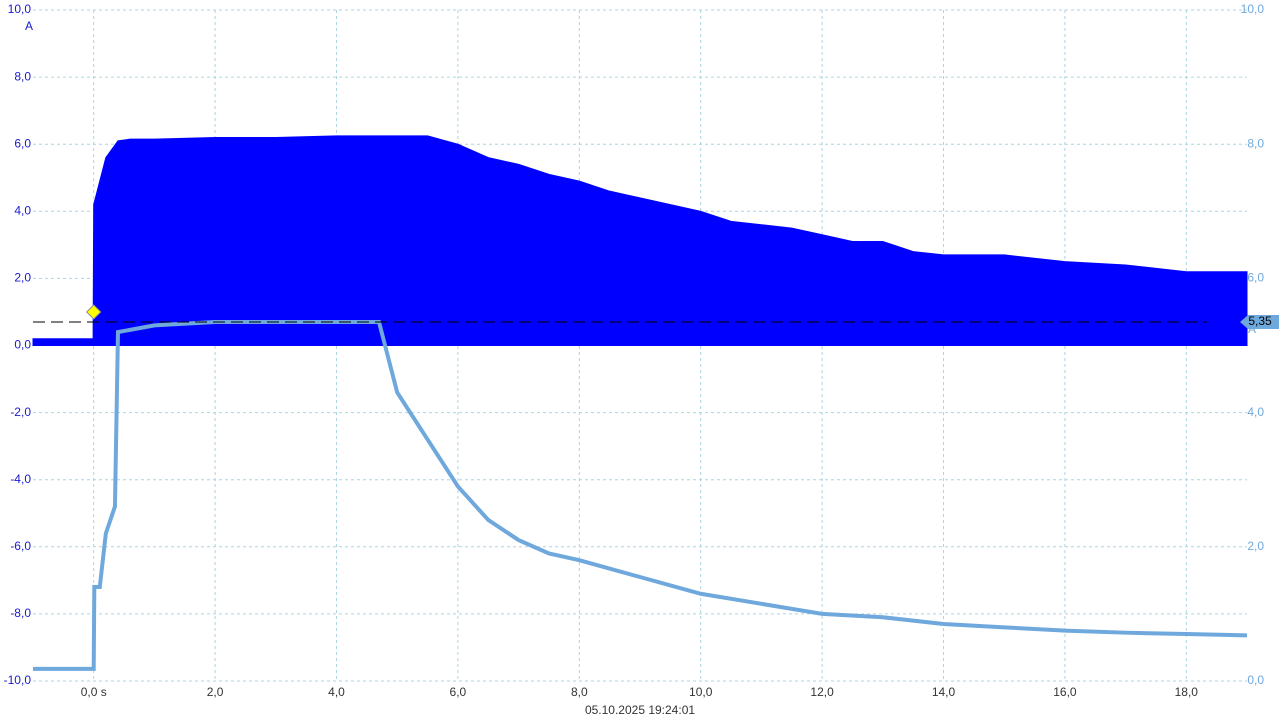  What do you see at coordinates (1255, 680) in the screenshot?
I see `y2-tick-label: 0,0` at bounding box center [1255, 680].